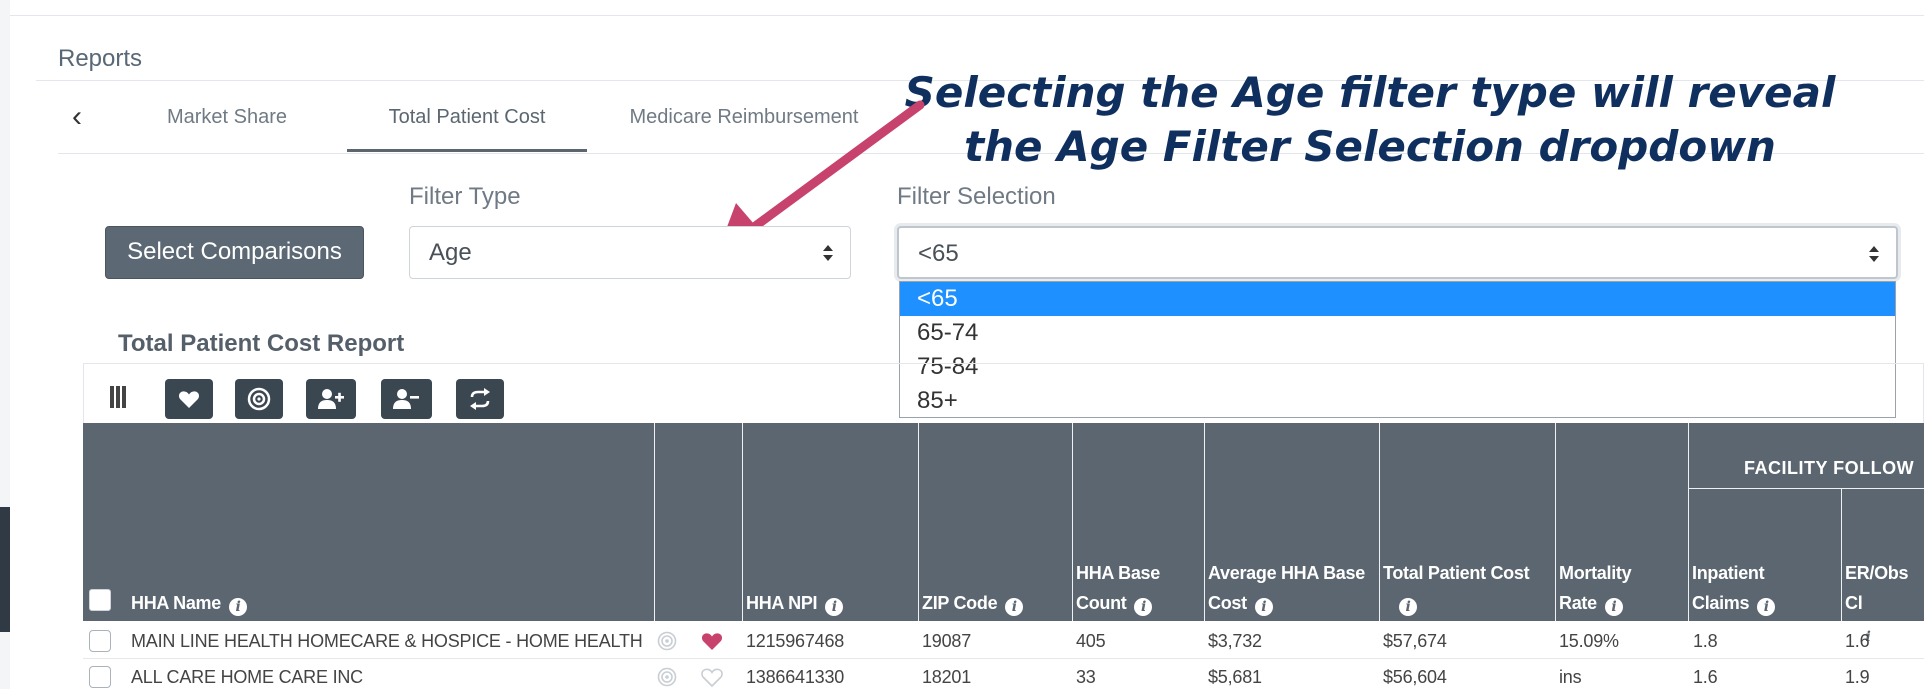 Image resolution: width=1924 pixels, height=689 pixels. I want to click on column-header-hha-name: HHA Name i, so click(189, 603).